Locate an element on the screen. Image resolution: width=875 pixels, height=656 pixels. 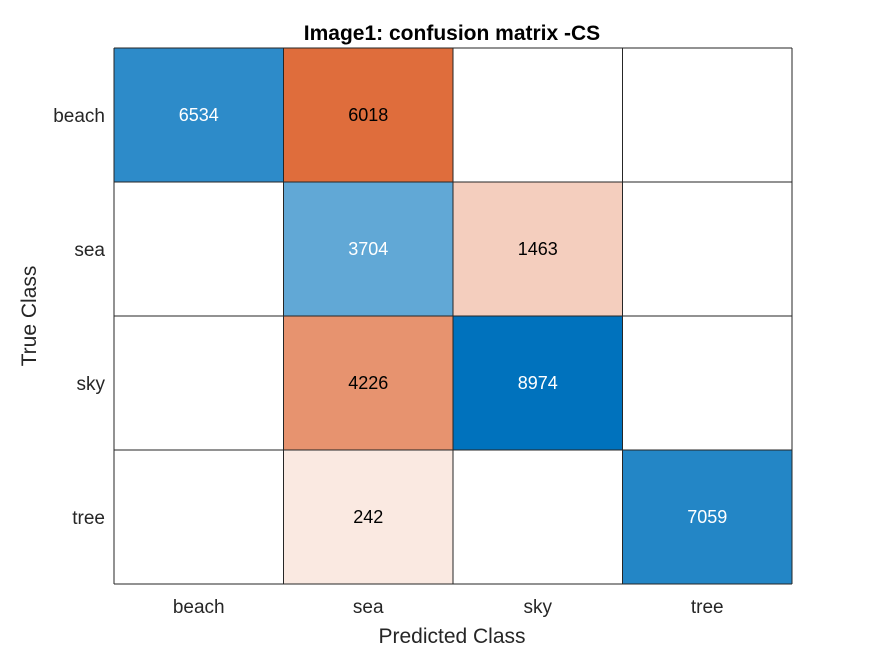
matrix-cell-tree-sea is located at coordinates (368, 517).